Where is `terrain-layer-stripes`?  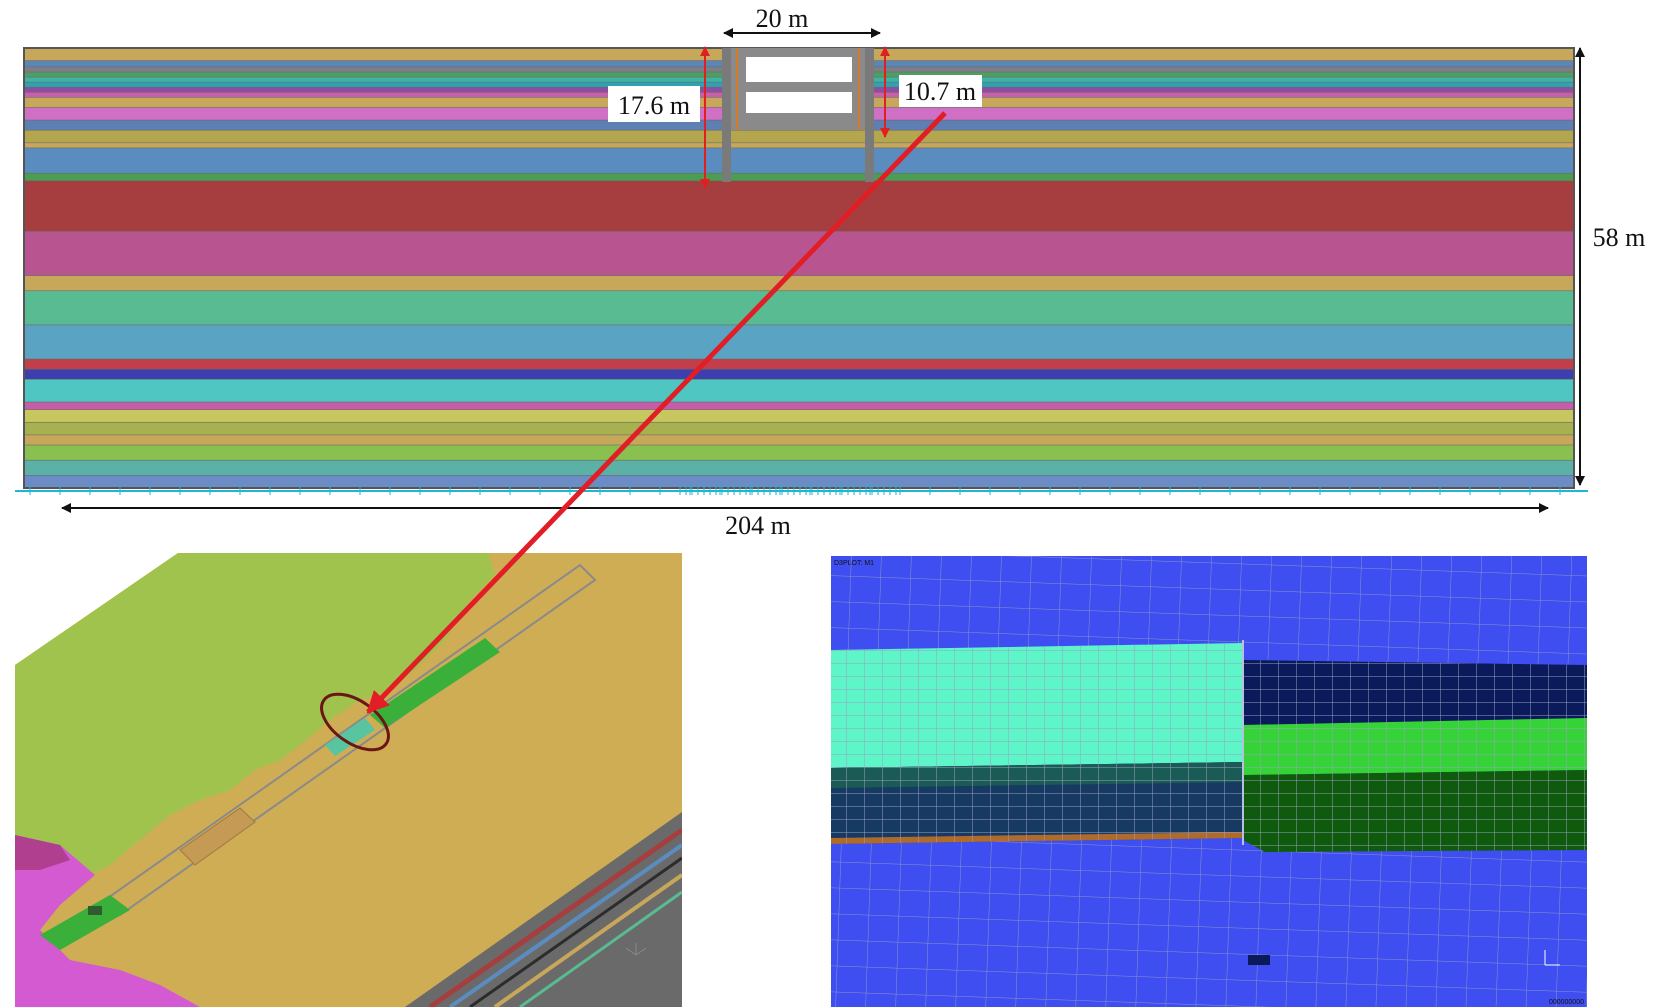 terrain-layer-stripes is located at coordinates (555, 917).